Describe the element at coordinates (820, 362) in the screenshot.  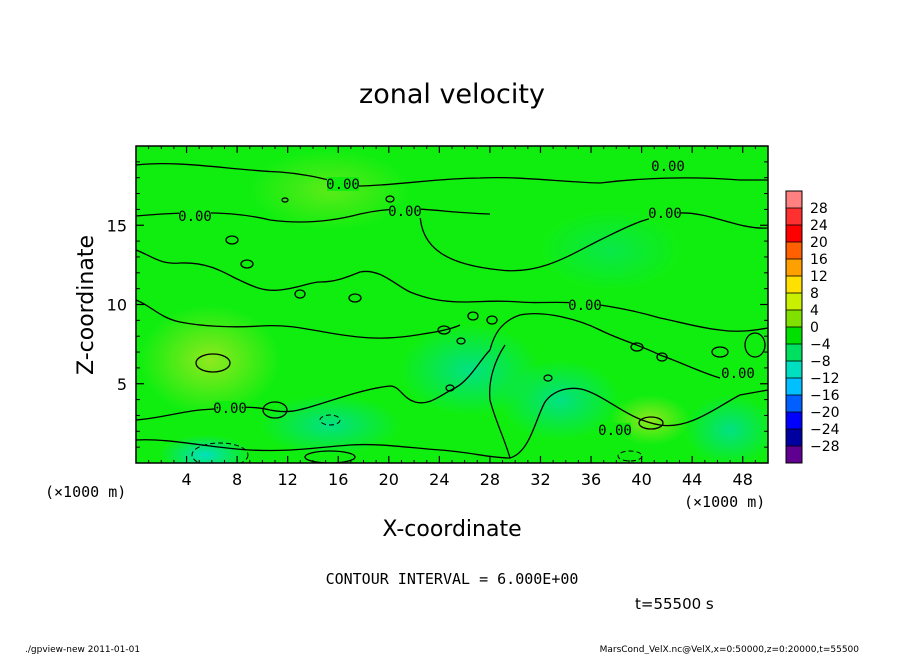
I see `colorbar-label: −8` at that location.